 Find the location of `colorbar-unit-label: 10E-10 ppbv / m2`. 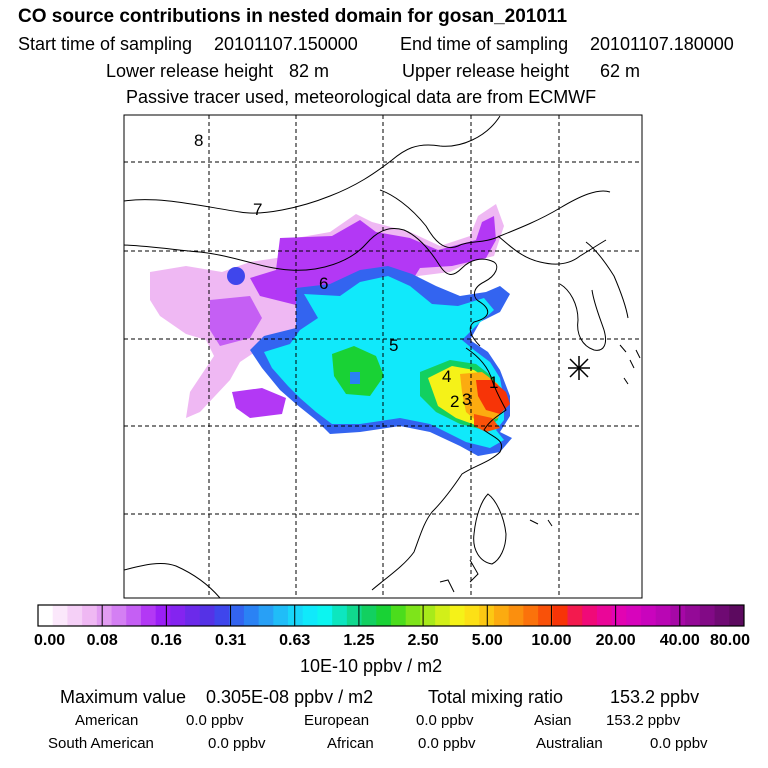

colorbar-unit-label: 10E-10 ppbv / m2 is located at coordinates (371, 666).